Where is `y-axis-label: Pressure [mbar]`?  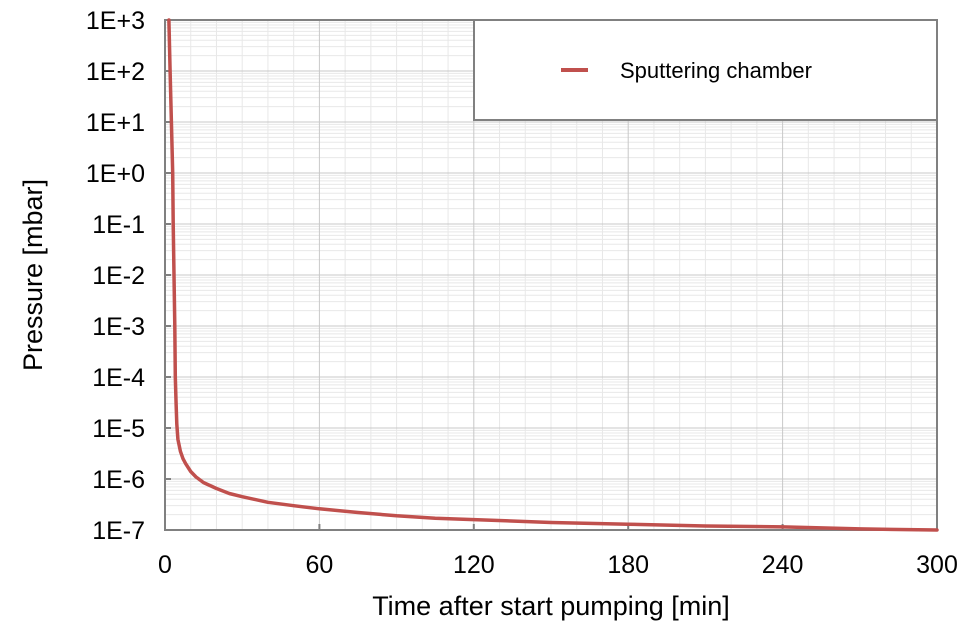 y-axis-label: Pressure [mbar] is located at coordinates (33, 275).